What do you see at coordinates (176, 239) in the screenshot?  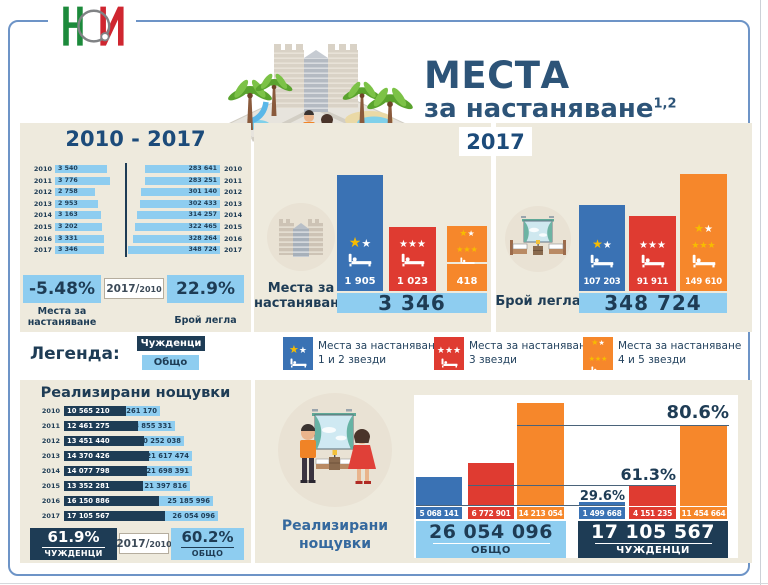 I see `period-beds-bar: 328 264` at bounding box center [176, 239].